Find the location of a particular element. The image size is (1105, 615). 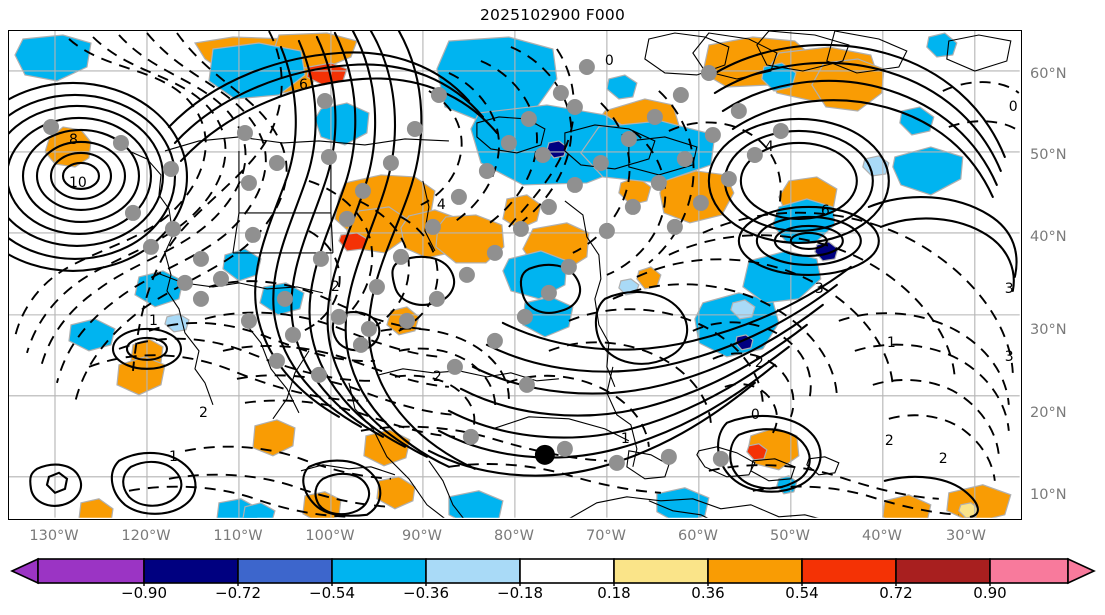

xtick-100w: 100°W is located at coordinates (330, 536).